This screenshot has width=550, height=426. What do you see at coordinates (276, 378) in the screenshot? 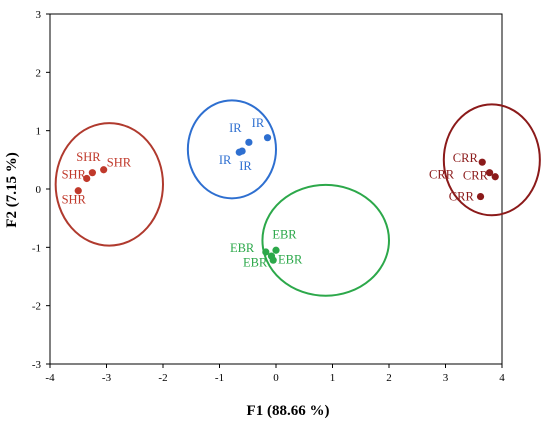
I see `x-tick-label: 0` at bounding box center [276, 378].